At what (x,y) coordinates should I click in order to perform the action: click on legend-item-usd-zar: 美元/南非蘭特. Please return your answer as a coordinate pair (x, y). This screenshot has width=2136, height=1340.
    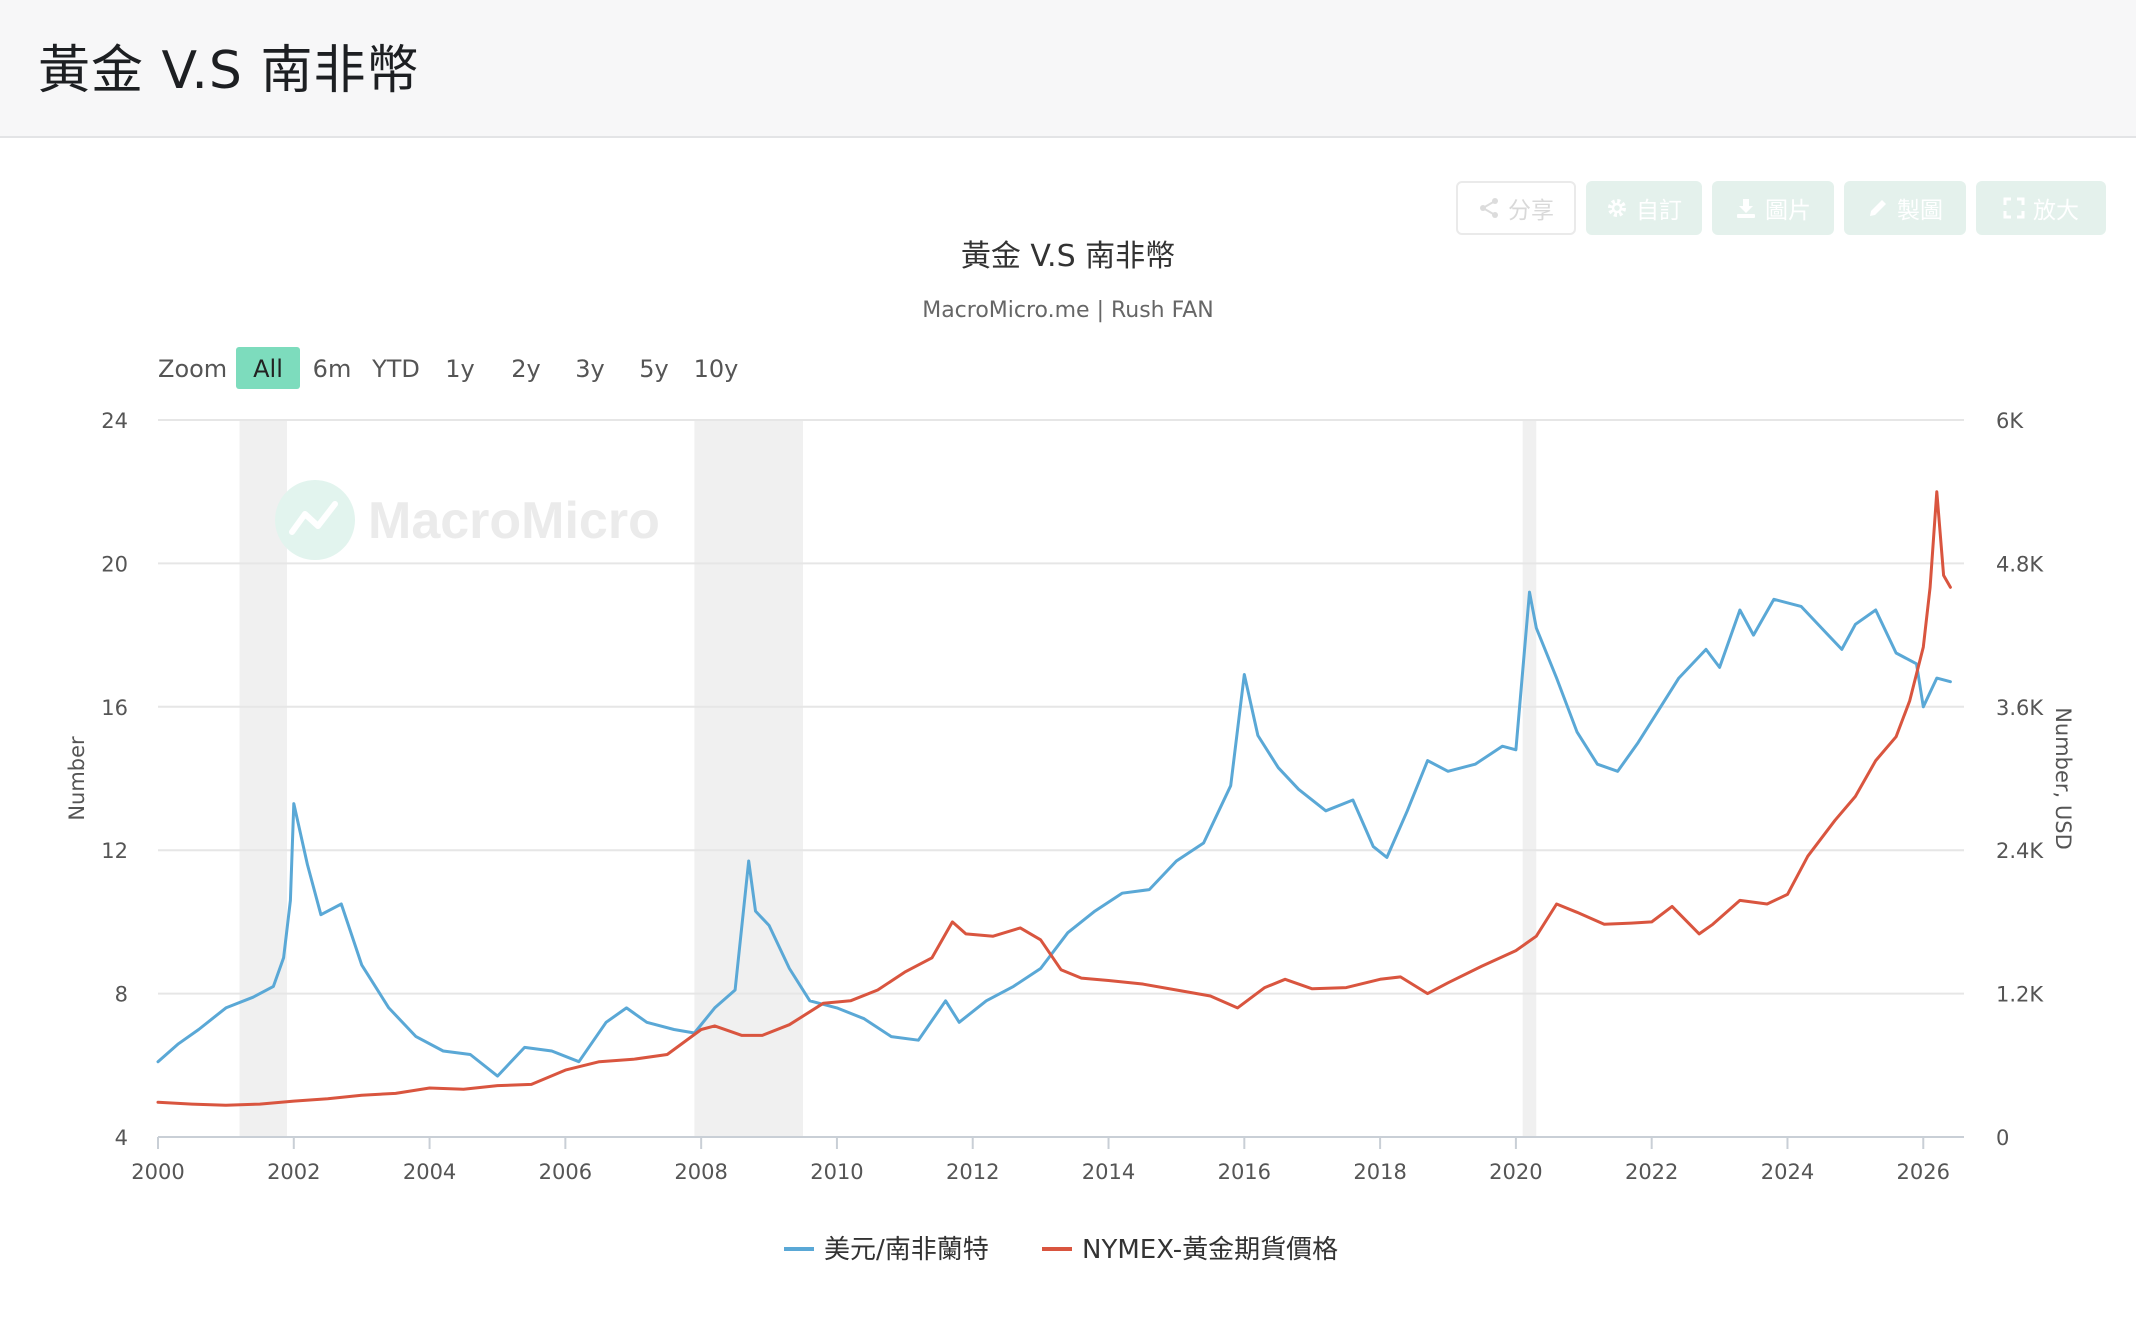
    Looking at the image, I should click on (886, 1250).